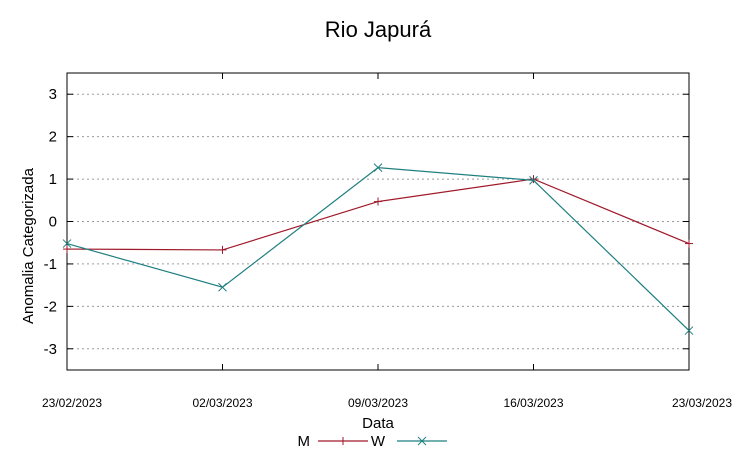  Describe the element at coordinates (28, 245) in the screenshot. I see `y-axis-label: Anomalia Categorizada` at that location.